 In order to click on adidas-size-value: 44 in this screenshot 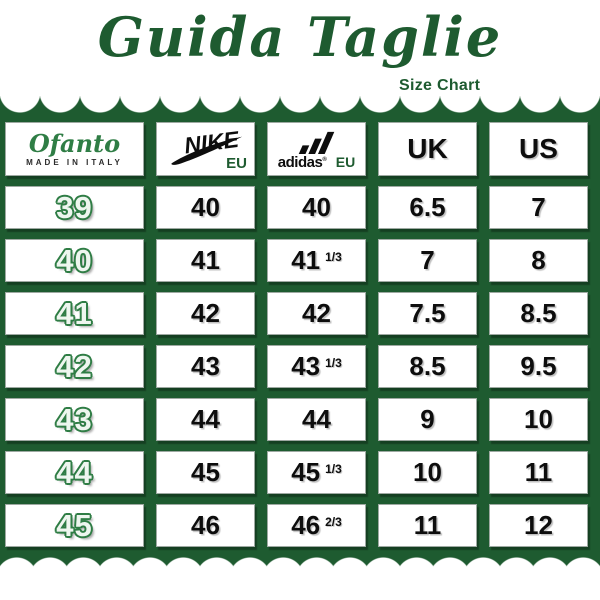, I will do `click(316, 419)`.